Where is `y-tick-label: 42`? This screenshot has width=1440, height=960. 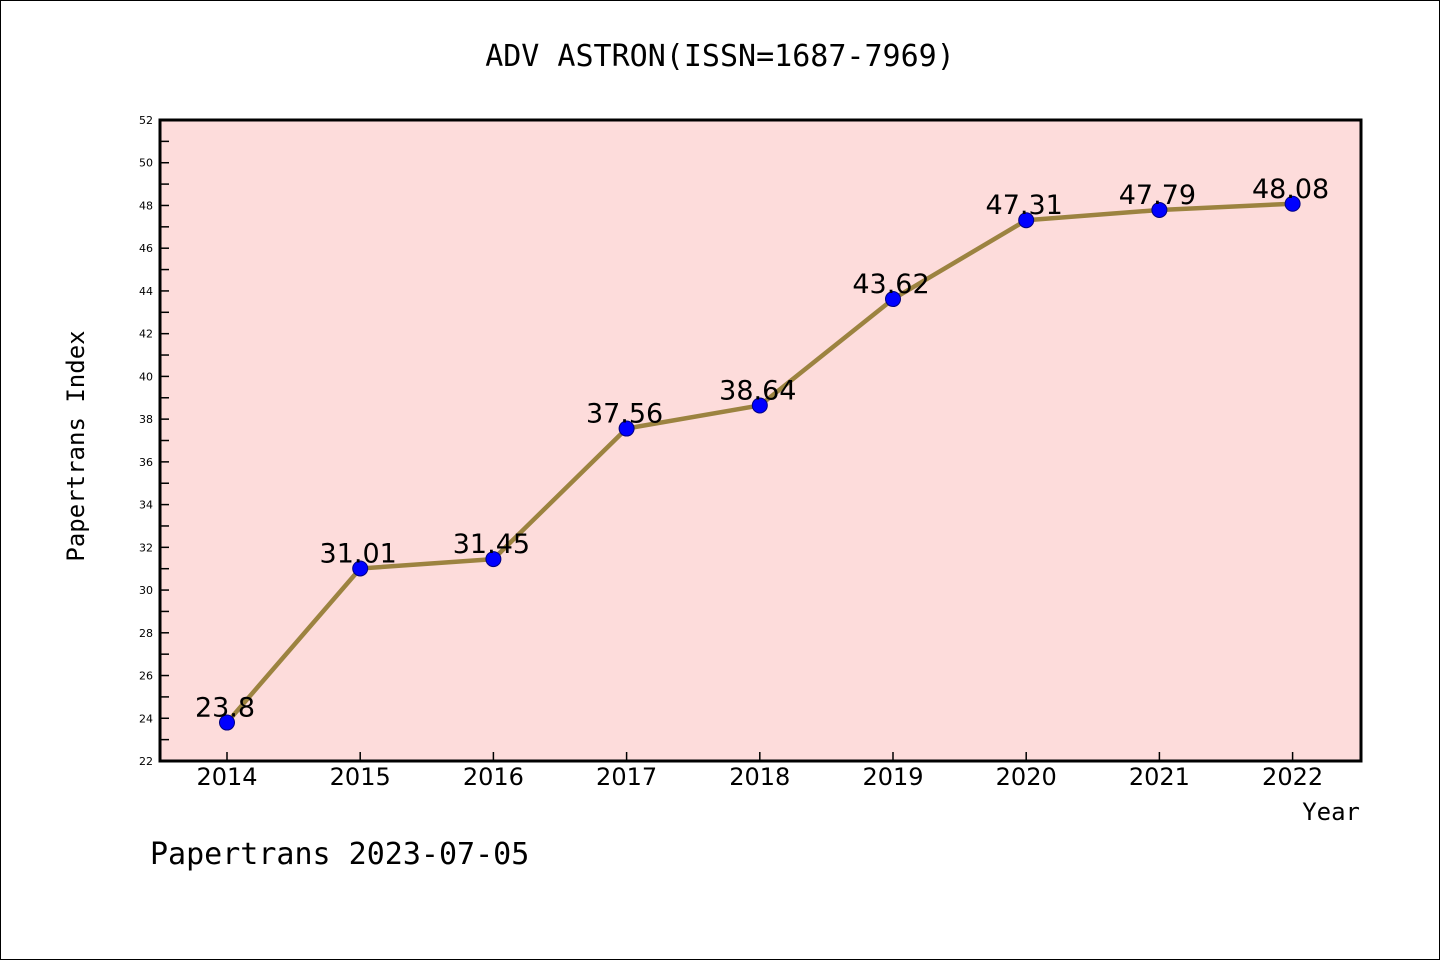
y-tick-label: 42 is located at coordinates (146, 334).